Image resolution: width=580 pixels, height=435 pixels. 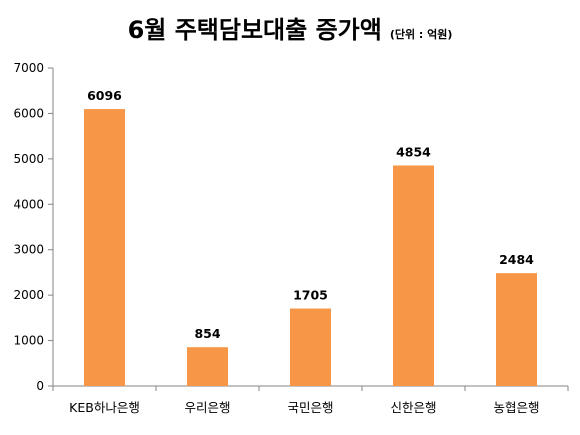 What do you see at coordinates (516, 407) in the screenshot?
I see `x-category-label: 농협은행` at bounding box center [516, 407].